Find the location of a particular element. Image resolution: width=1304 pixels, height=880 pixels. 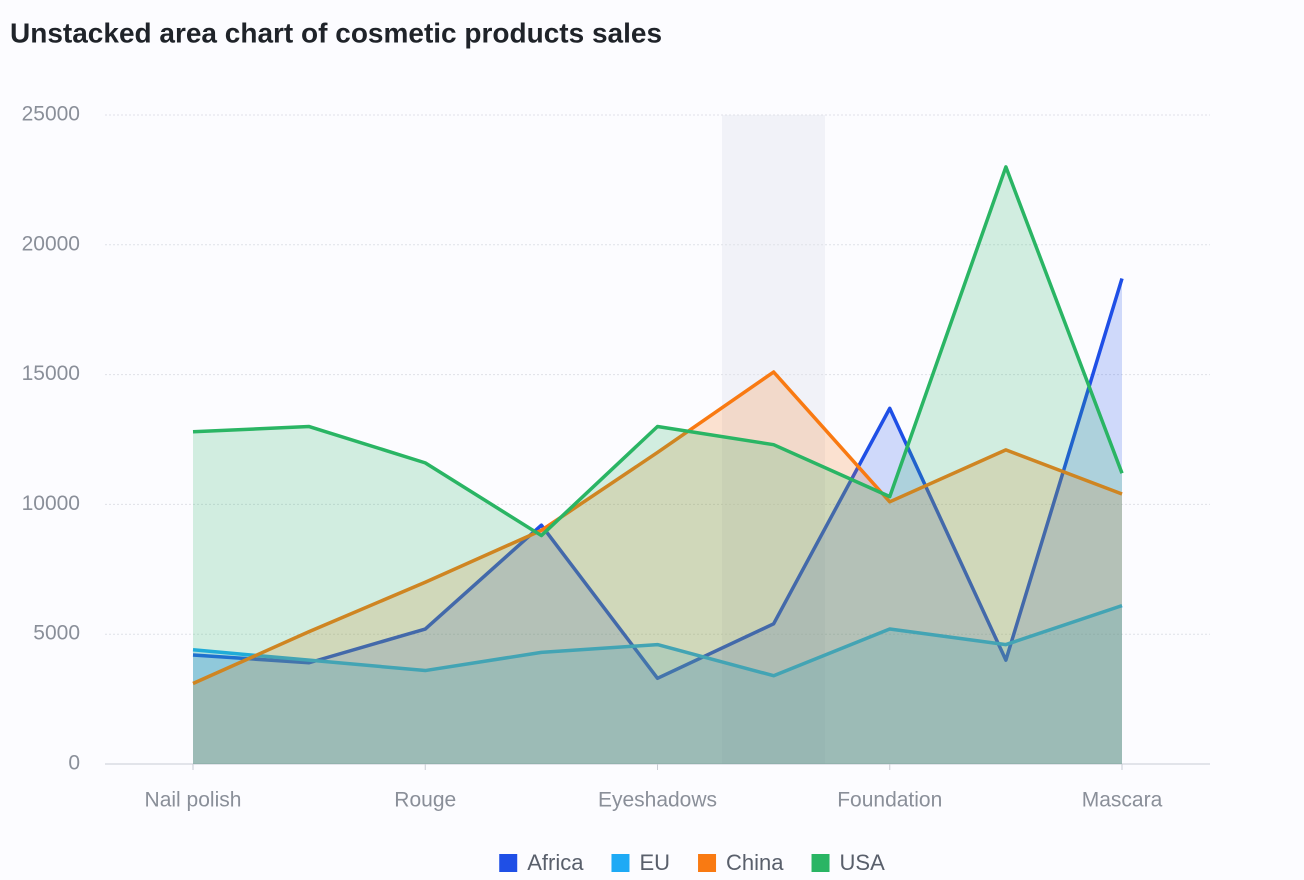

legend-label: China is located at coordinates (755, 862).